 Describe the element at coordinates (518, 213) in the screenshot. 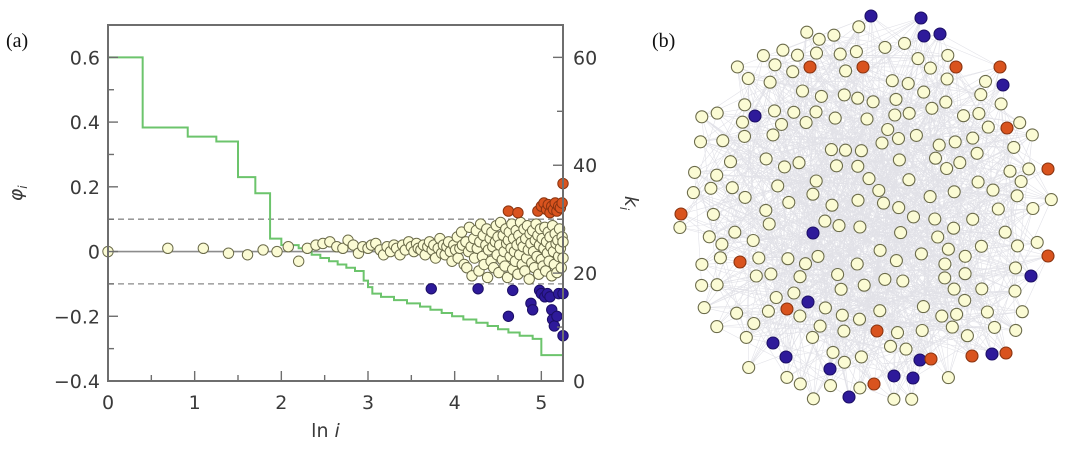

I see `scatter-point-positive` at that location.